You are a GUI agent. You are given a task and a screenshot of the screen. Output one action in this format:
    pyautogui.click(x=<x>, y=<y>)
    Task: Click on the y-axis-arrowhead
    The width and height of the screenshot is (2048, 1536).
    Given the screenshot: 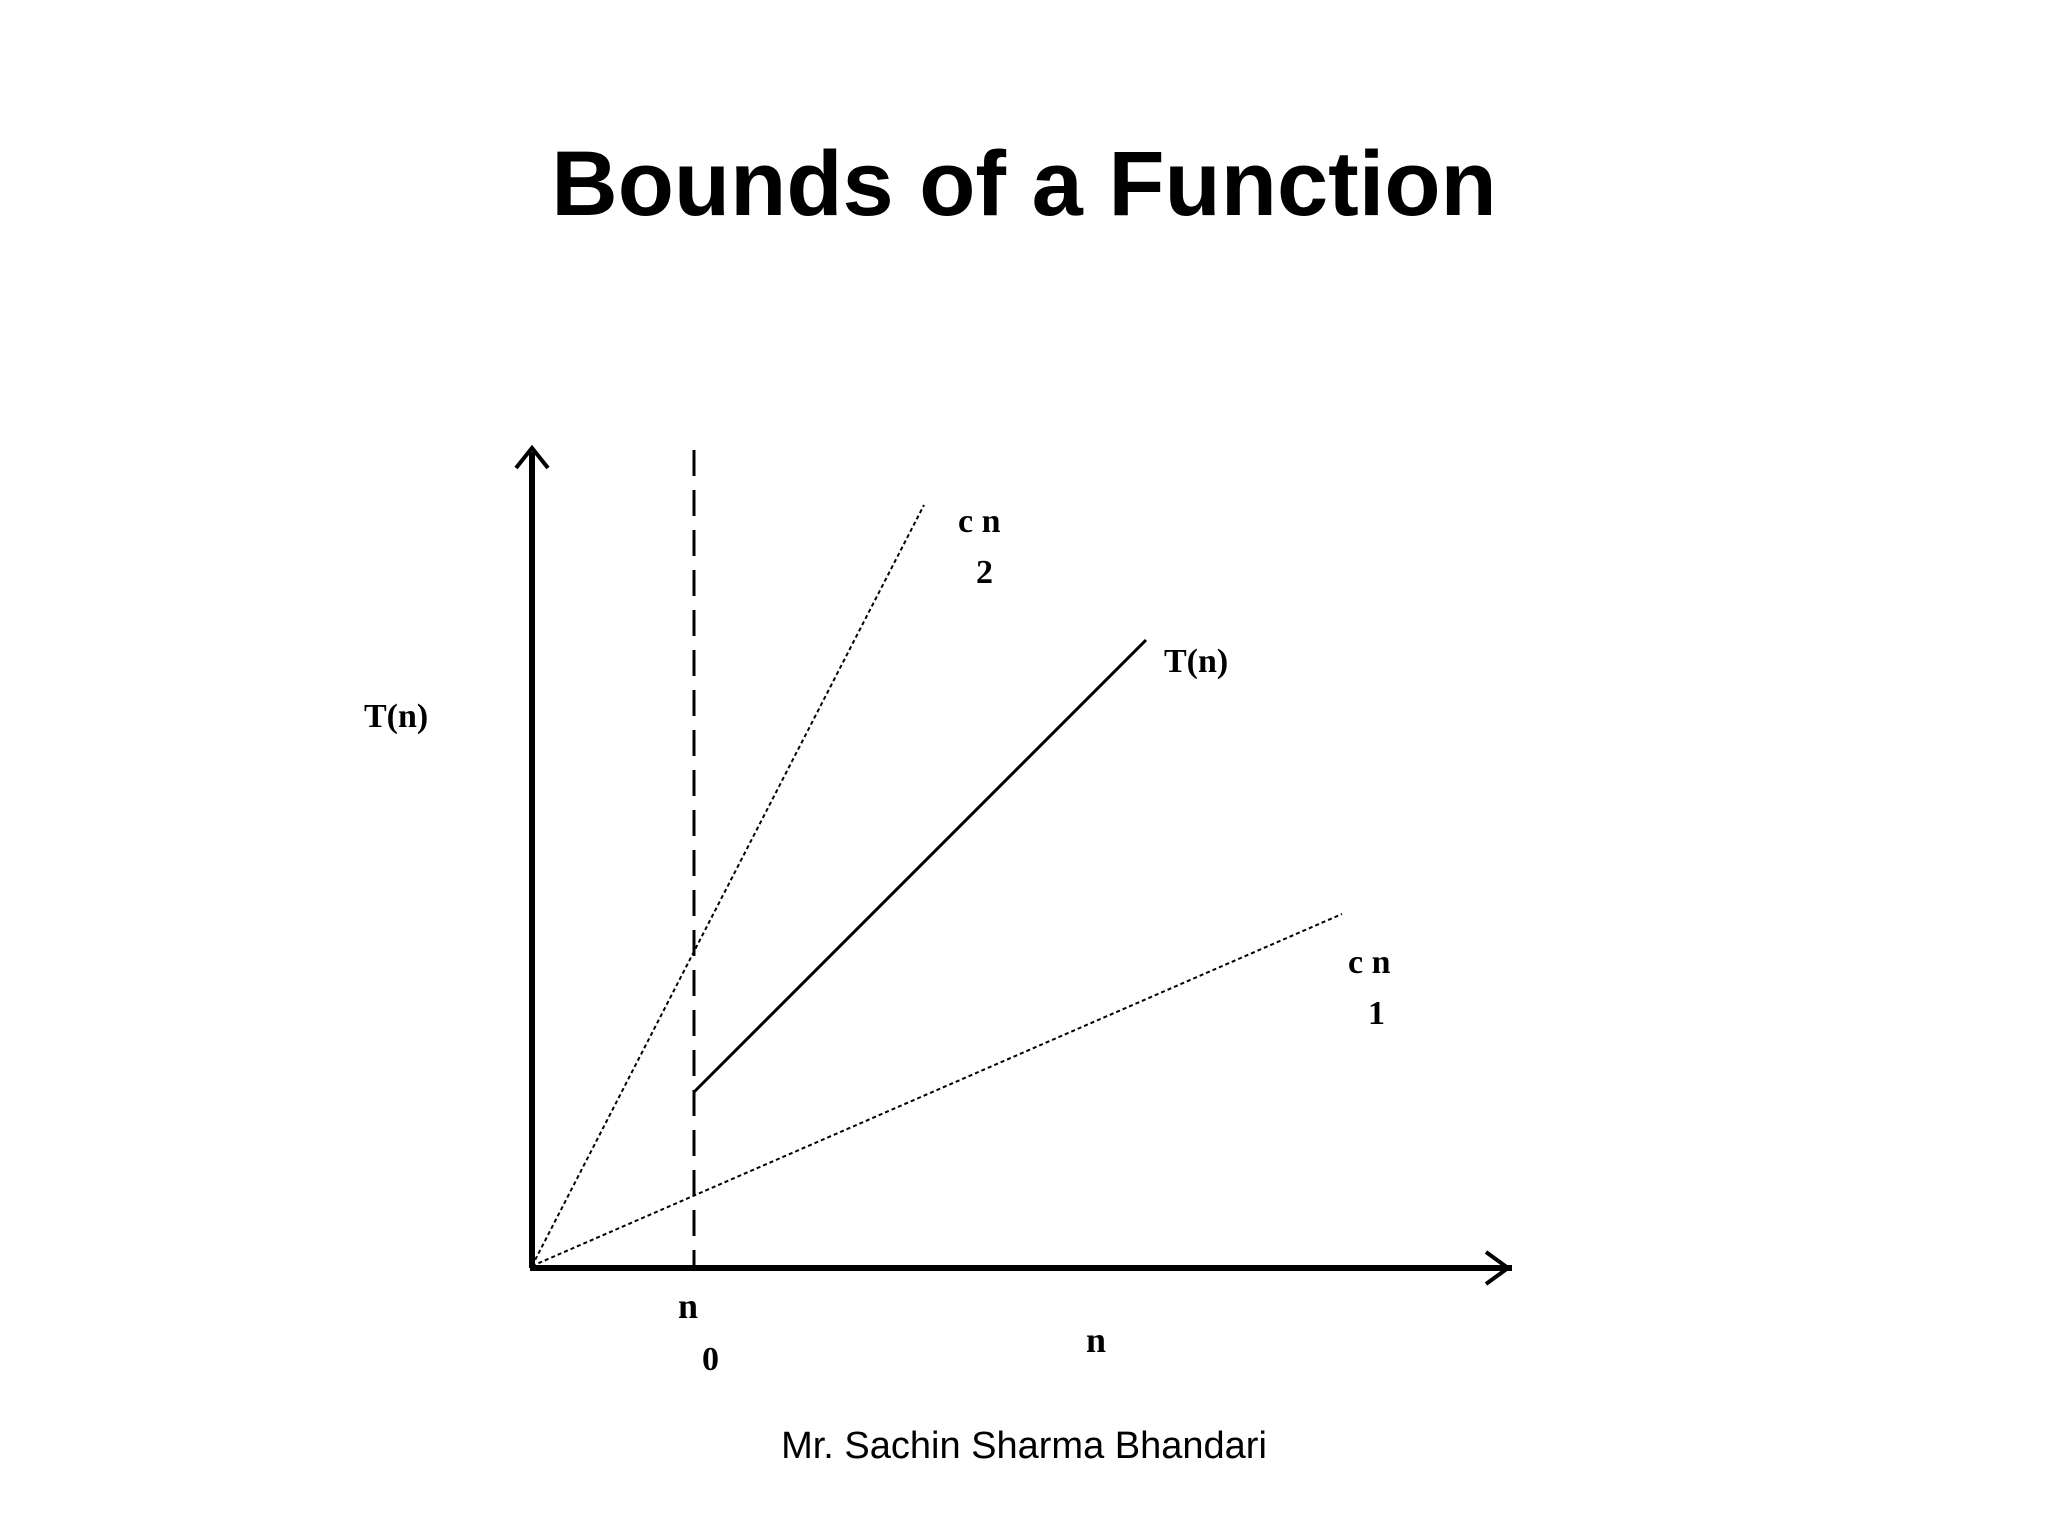 What is the action you would take?
    pyautogui.click(x=532, y=457)
    